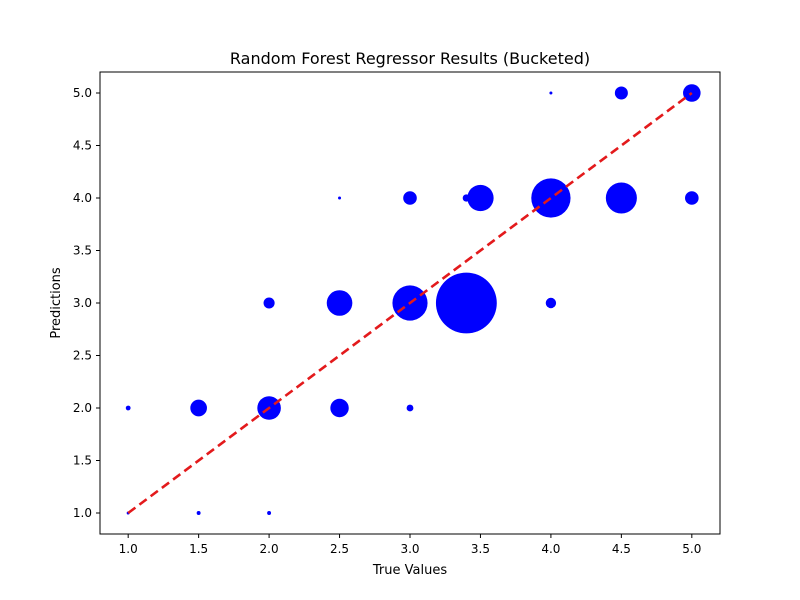  Describe the element at coordinates (621, 549) in the screenshot. I see `x-tick-label: 4.5` at that location.